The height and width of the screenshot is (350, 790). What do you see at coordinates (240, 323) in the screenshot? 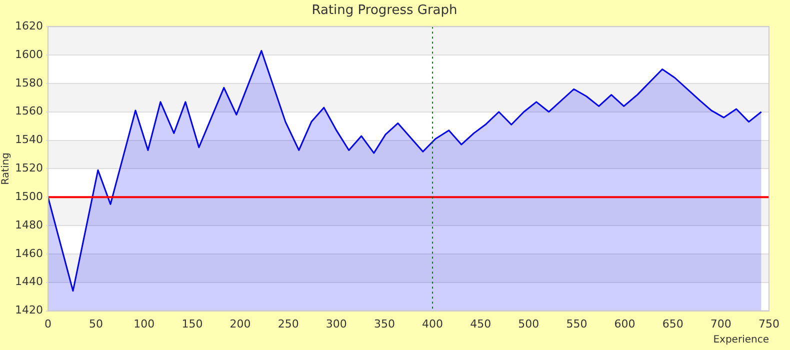
I see `x-tick-label: 200` at bounding box center [240, 323].